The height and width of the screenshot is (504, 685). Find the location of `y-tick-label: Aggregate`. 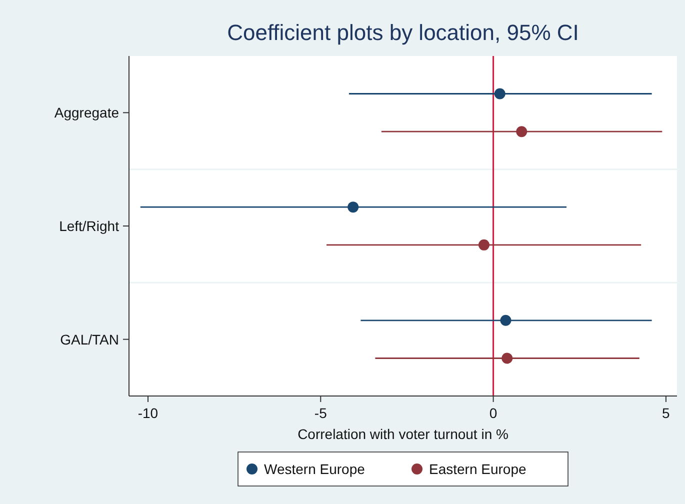

y-tick-label: Aggregate is located at coordinates (87, 112).